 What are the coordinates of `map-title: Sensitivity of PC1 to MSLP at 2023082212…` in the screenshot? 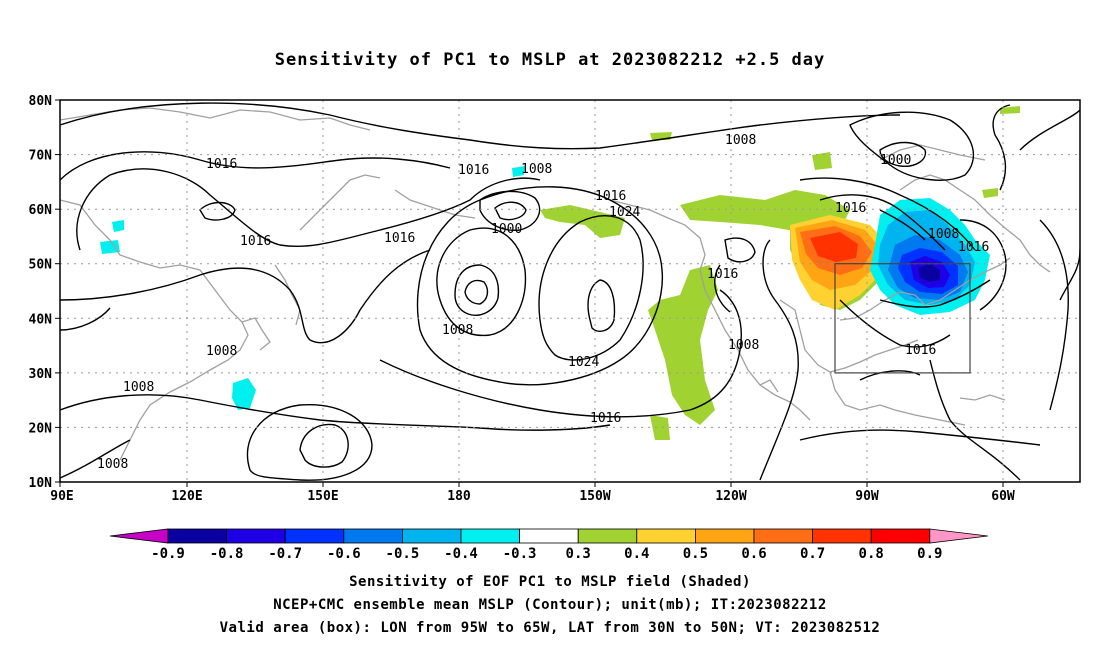 It's located at (550, 60).